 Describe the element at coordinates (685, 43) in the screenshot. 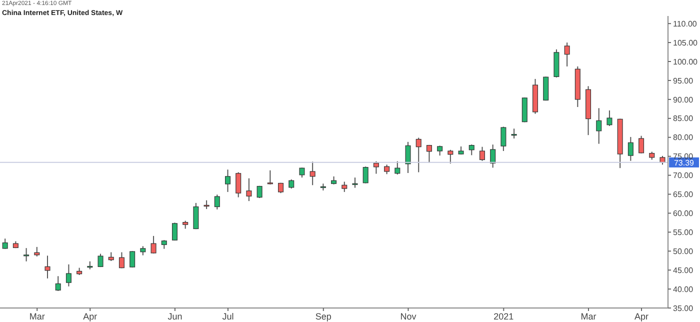

I see `y-tick-label: 105.00` at that location.